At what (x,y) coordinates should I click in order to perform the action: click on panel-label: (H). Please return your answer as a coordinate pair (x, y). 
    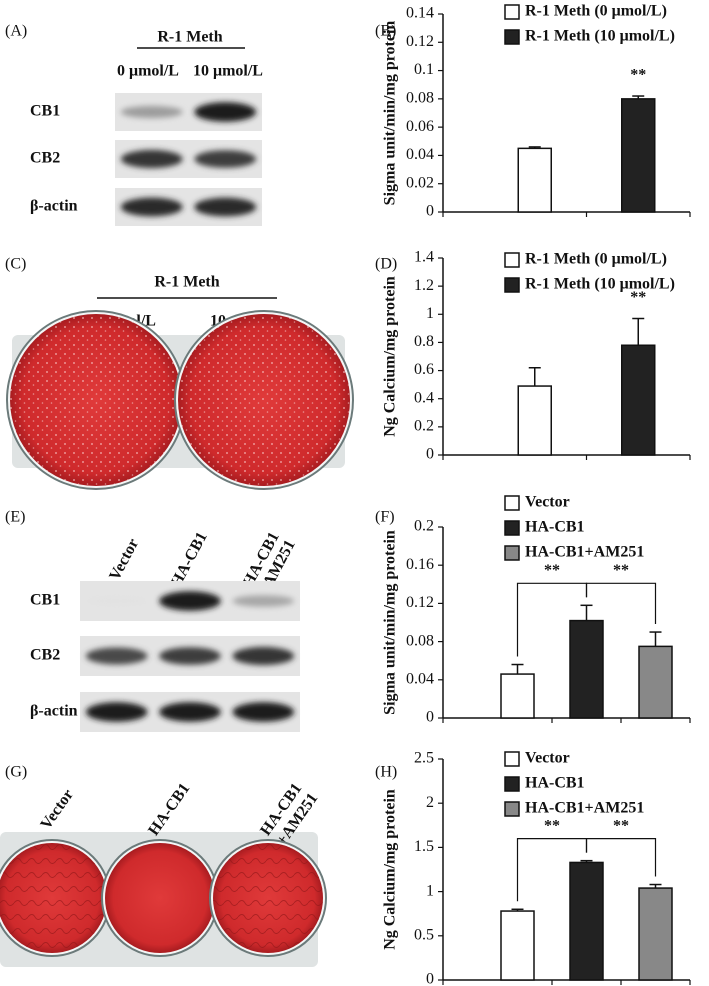
    Looking at the image, I should click on (386, 772).